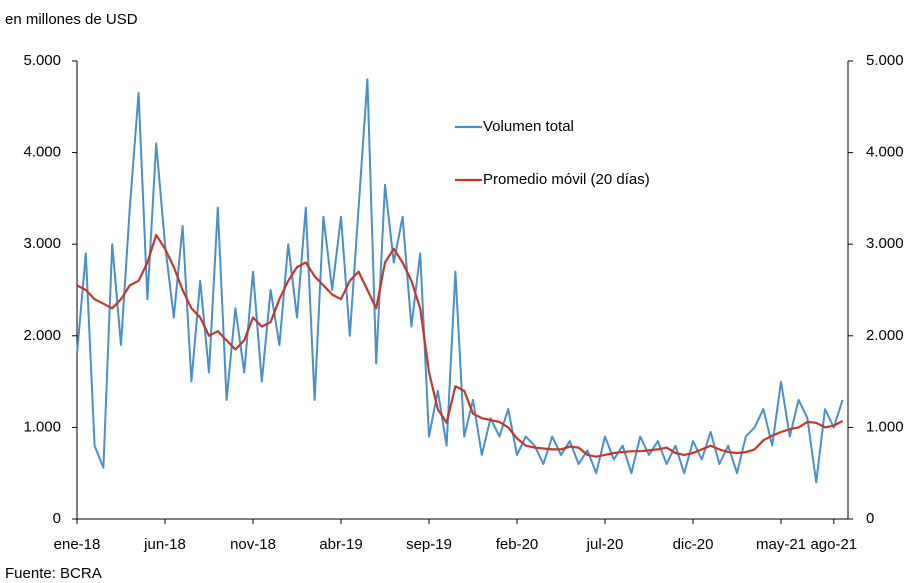 This screenshot has width=916, height=583. I want to click on x-tick-label: feb-20, so click(517, 544).